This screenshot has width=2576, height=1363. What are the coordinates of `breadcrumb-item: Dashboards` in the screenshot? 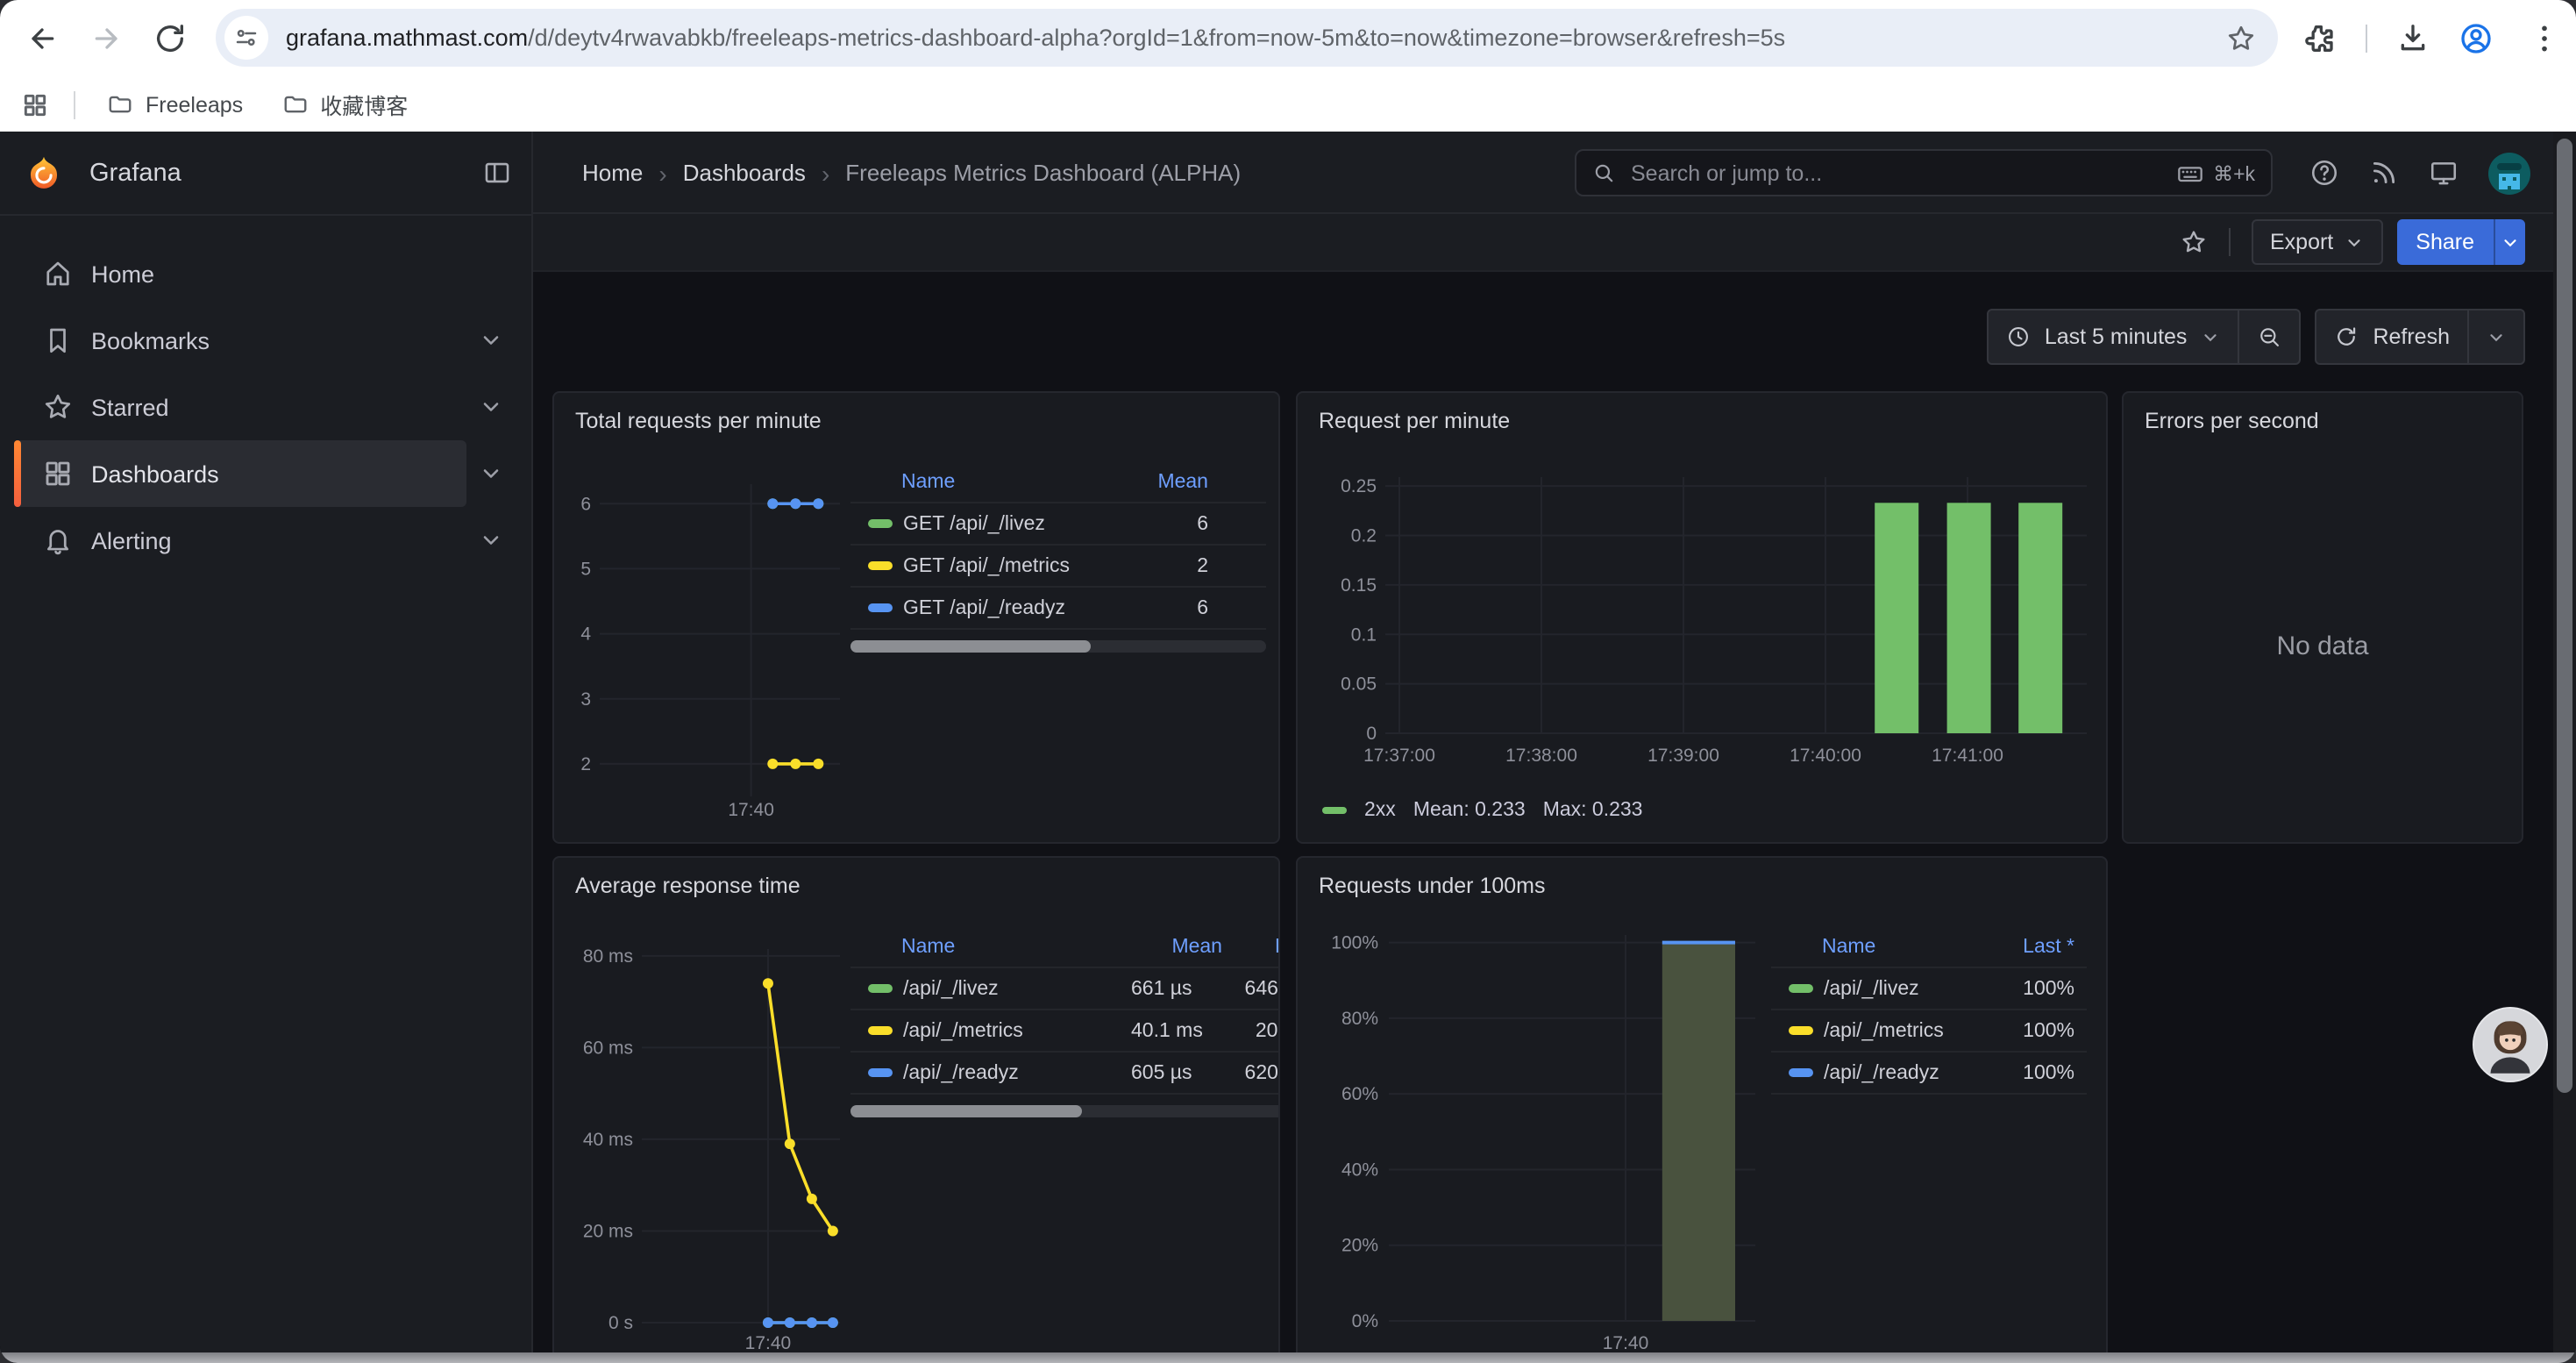 It's located at (744, 173).